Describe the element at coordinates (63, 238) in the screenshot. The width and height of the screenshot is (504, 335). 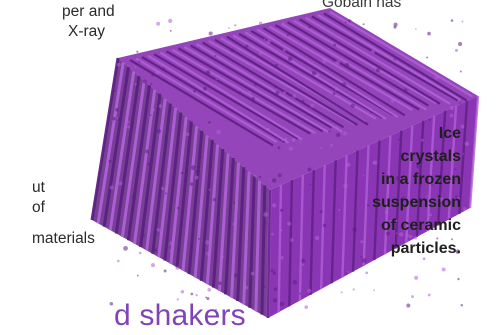
I see `text-fragment-bottom-left-3: materials` at that location.